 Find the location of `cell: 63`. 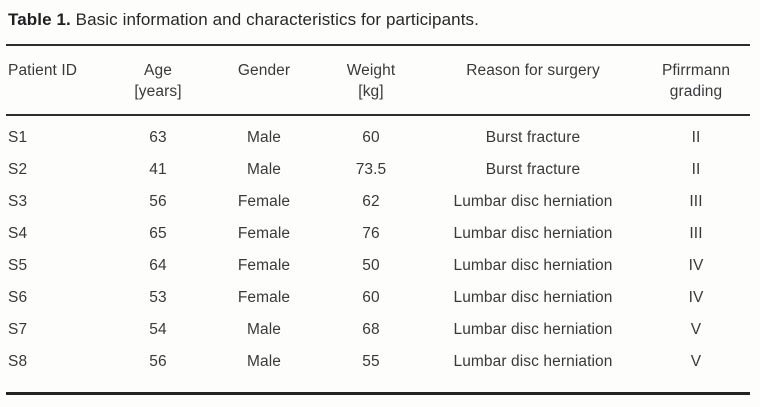

cell: 63 is located at coordinates (158, 137).